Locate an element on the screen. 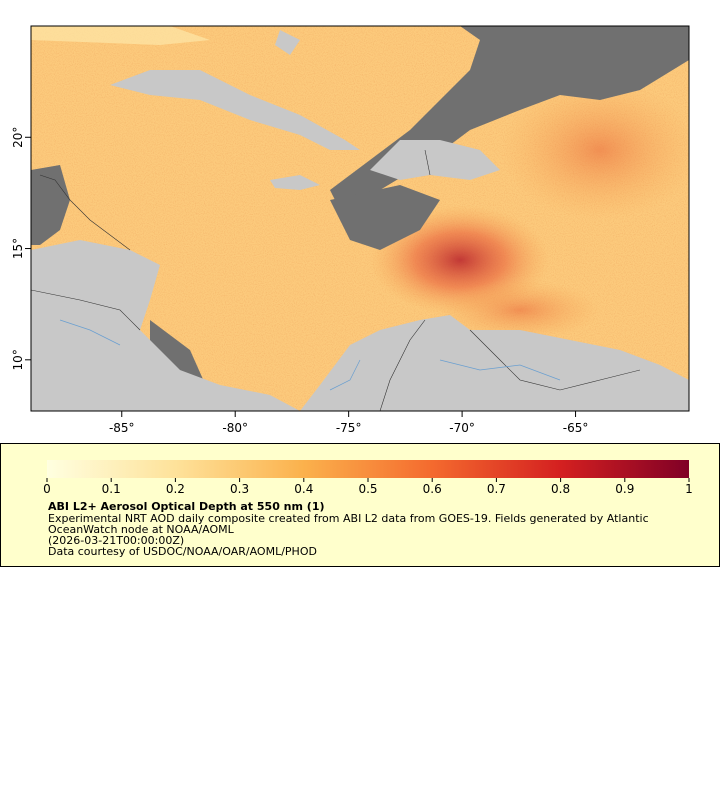 The image size is (720, 804). y-tick-label: 20° is located at coordinates (18, 137).